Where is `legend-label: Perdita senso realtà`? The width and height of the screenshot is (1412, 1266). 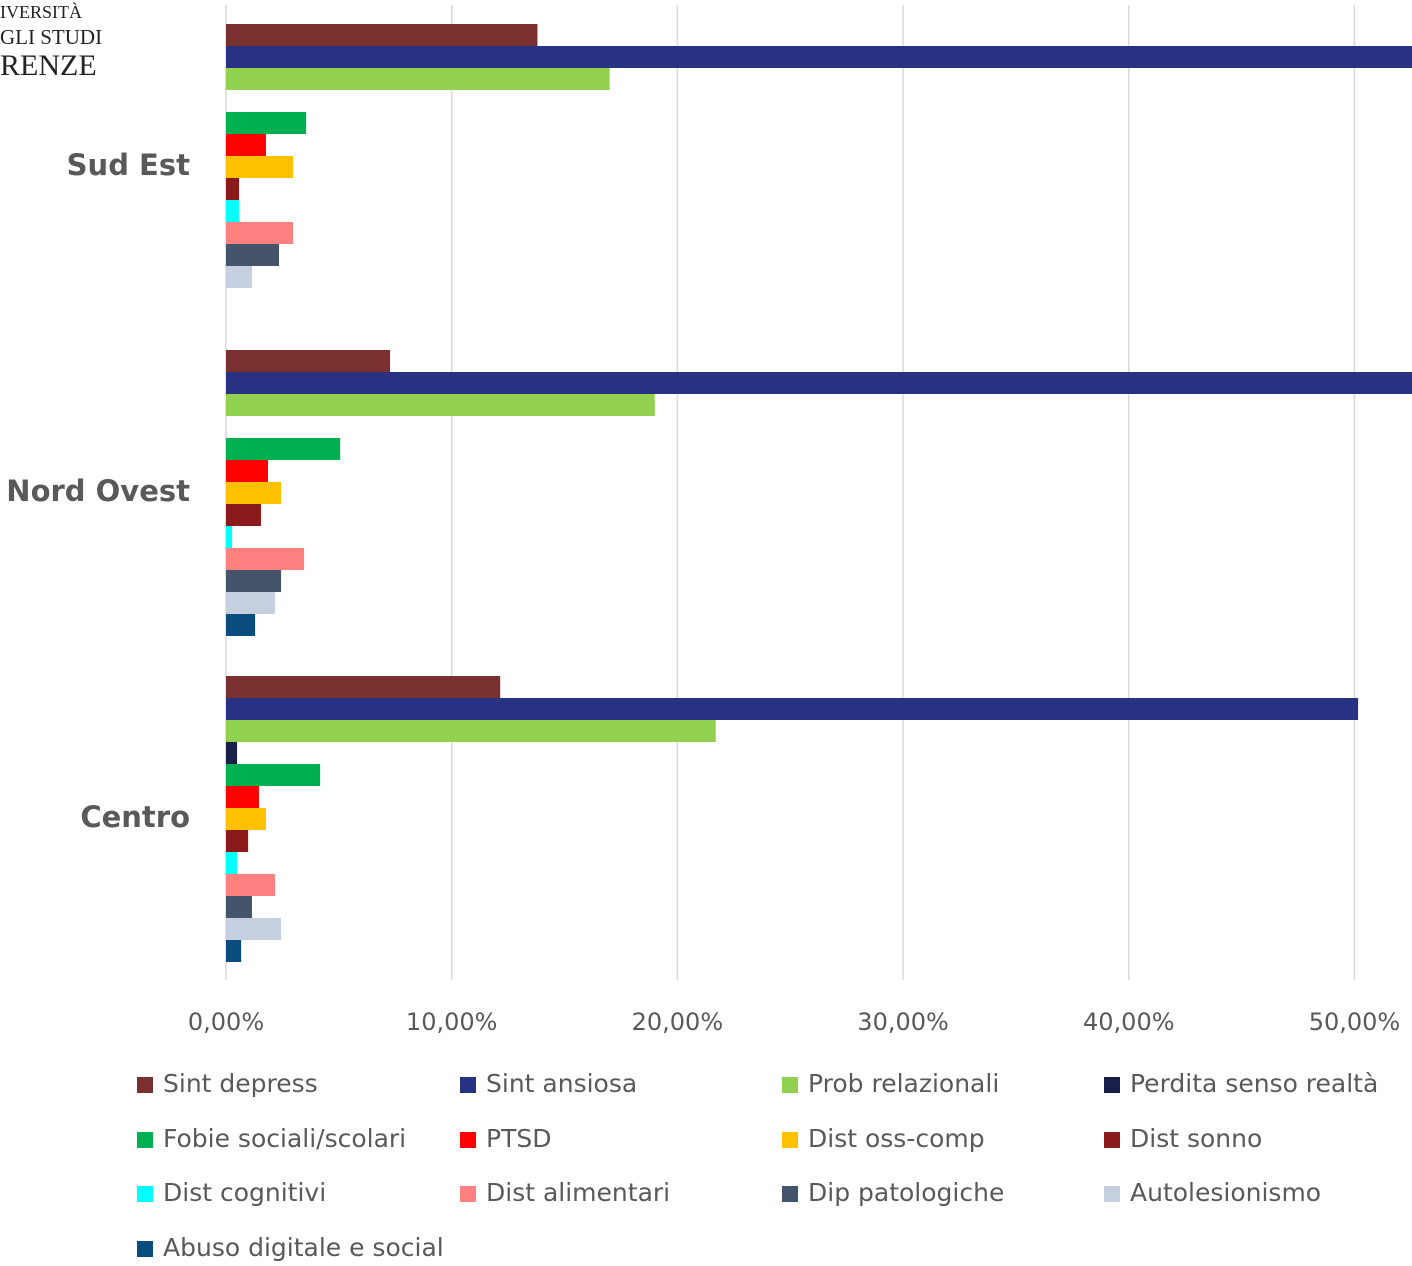
legend-label: Perdita senso realtà is located at coordinates (1254, 1083).